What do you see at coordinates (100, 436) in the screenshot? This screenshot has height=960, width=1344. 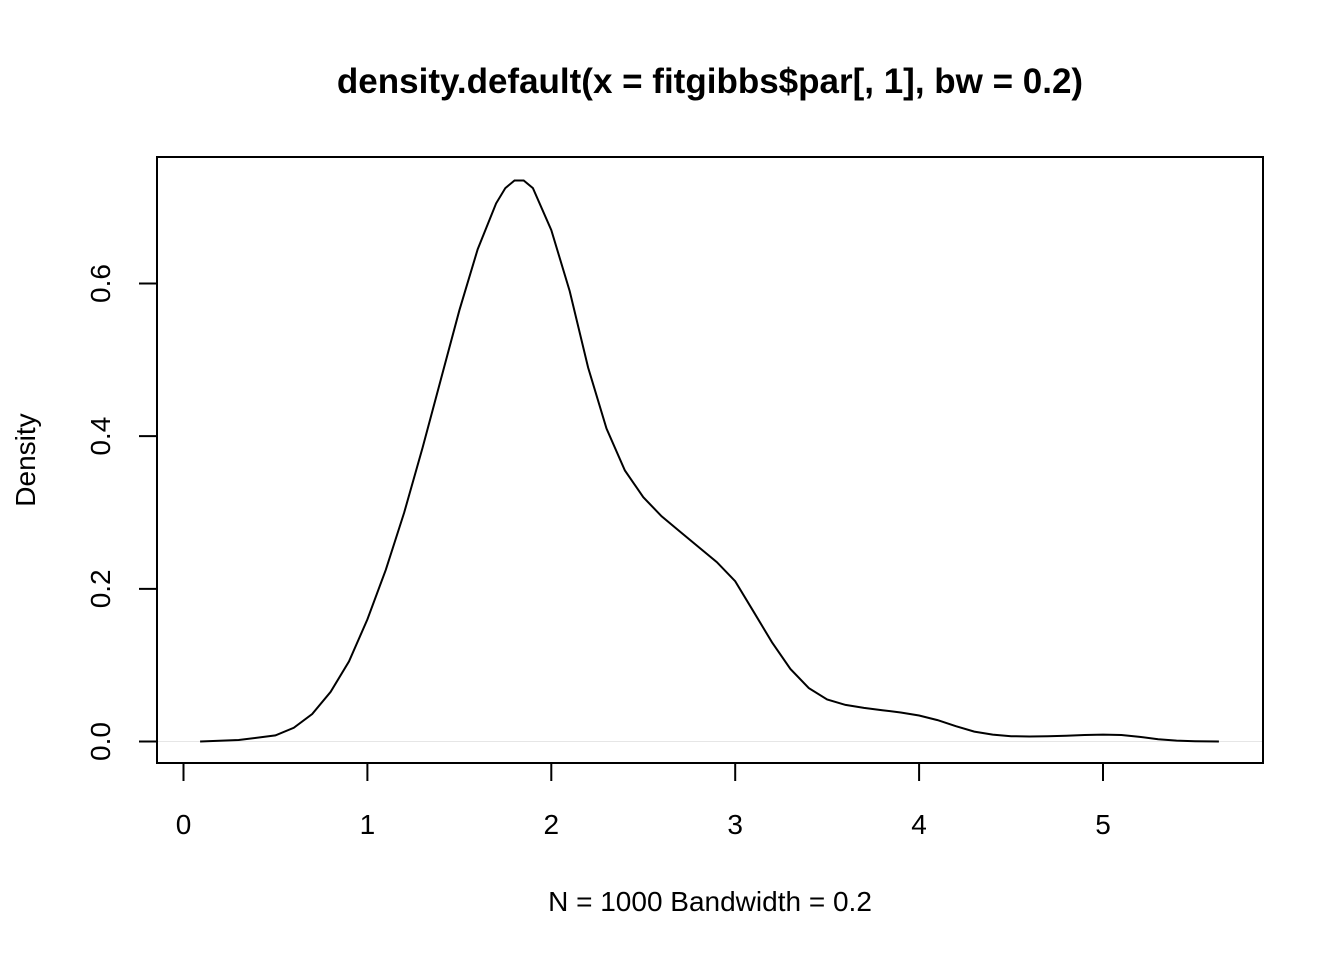 I see `y-tick-label-0.4: 0.4` at bounding box center [100, 436].